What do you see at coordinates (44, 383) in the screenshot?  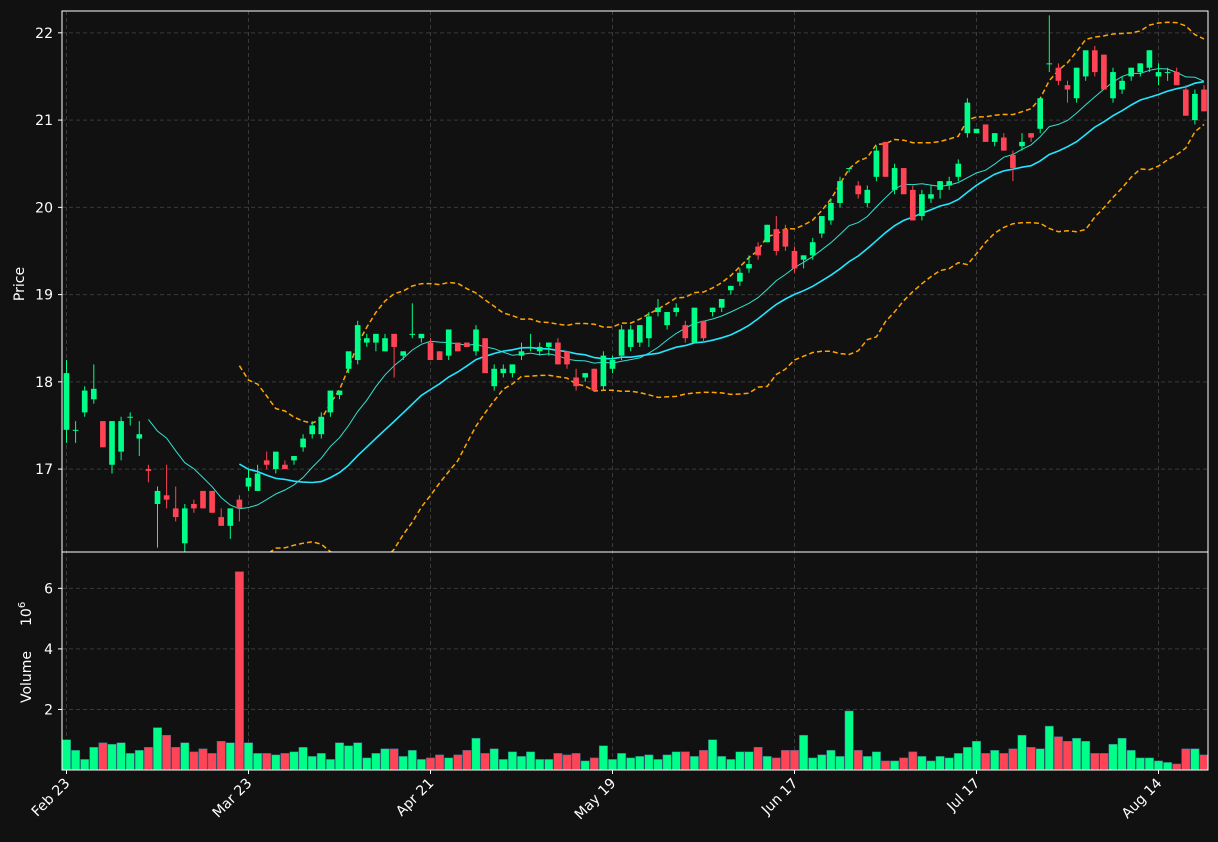 I see `price-tick-label: 18` at bounding box center [44, 383].